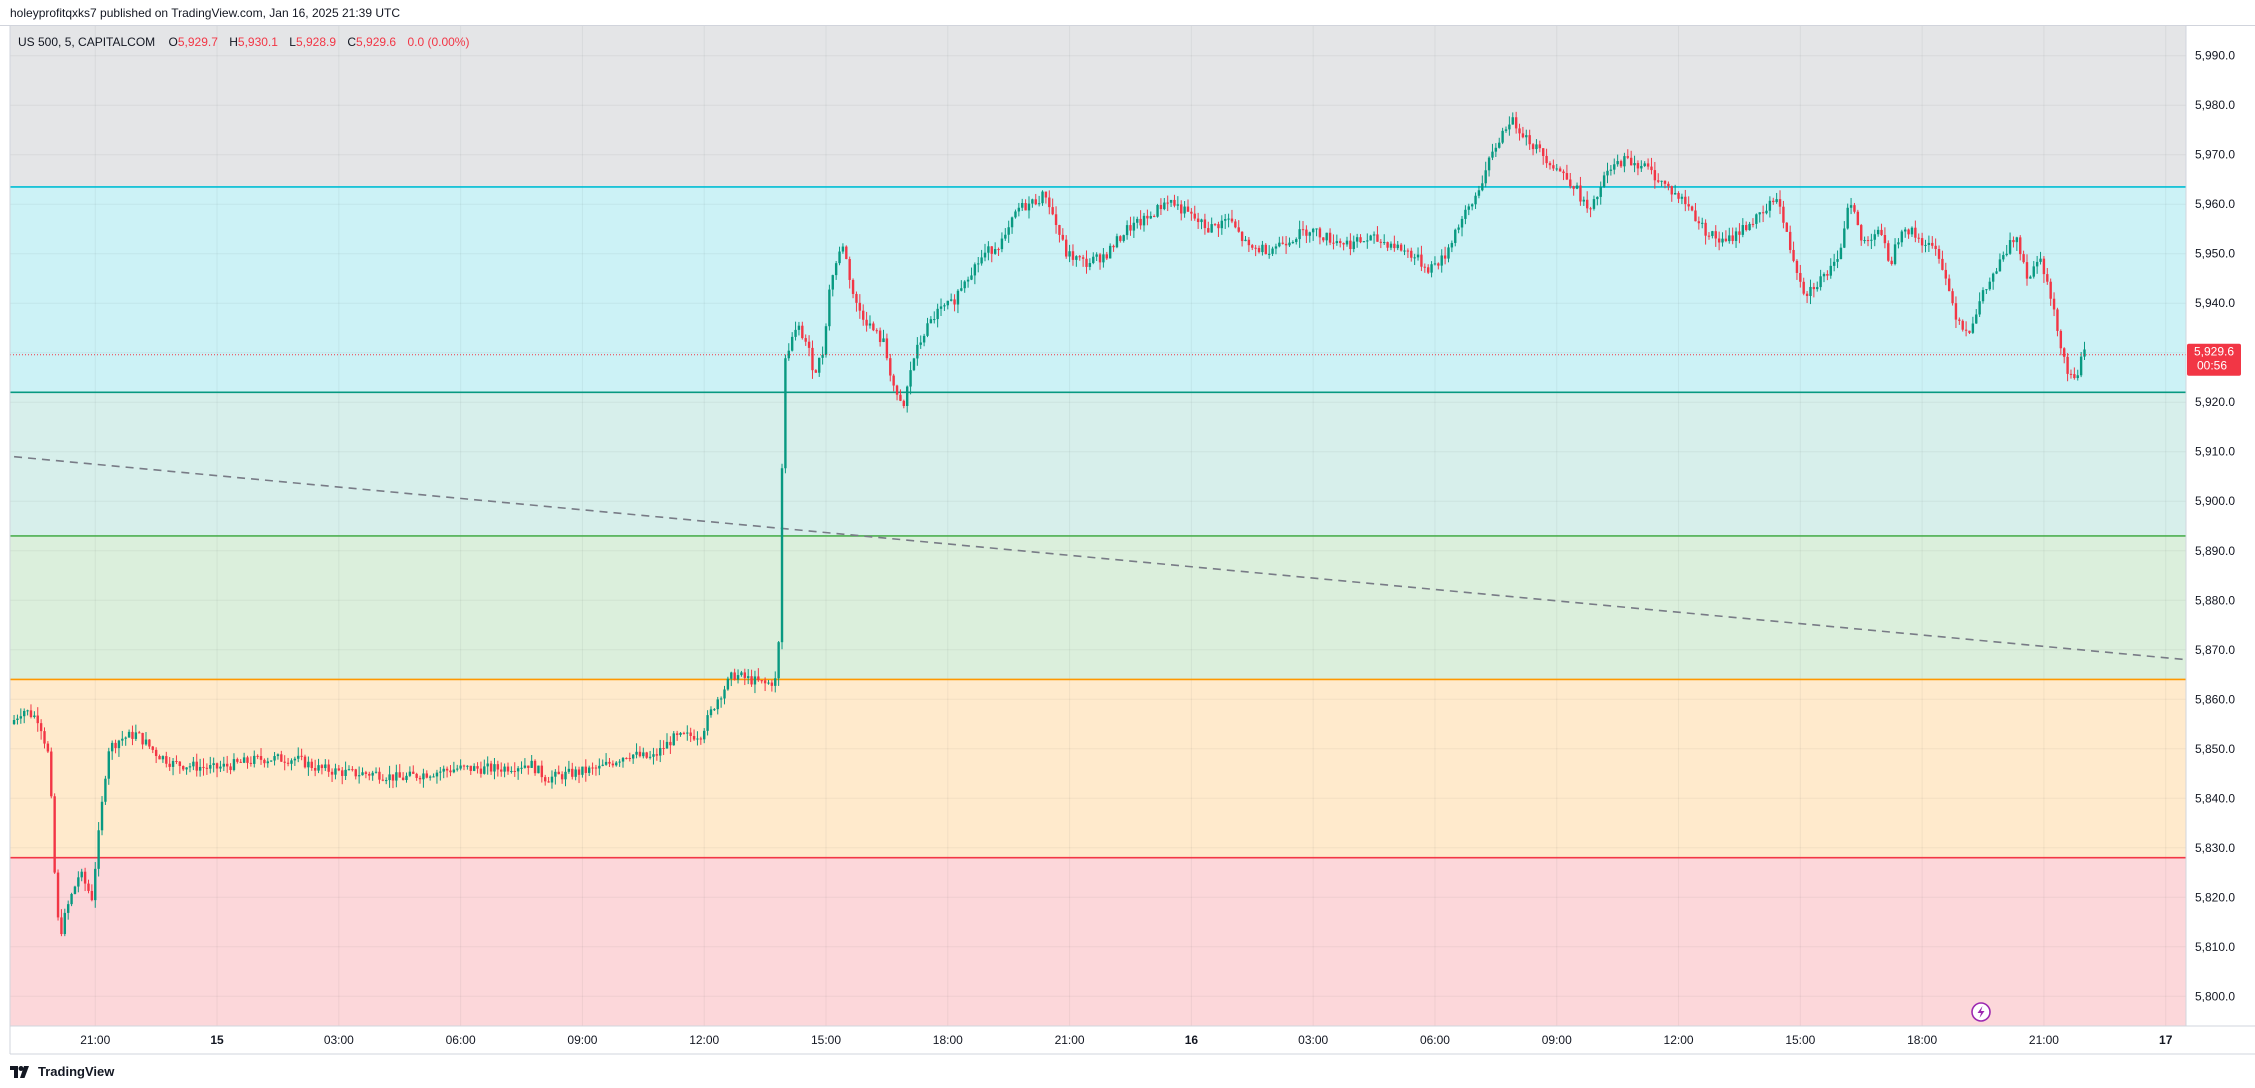 The height and width of the screenshot is (1088, 2255). What do you see at coordinates (1192, 1040) in the screenshot?
I see `time-tick-label: 16` at bounding box center [1192, 1040].